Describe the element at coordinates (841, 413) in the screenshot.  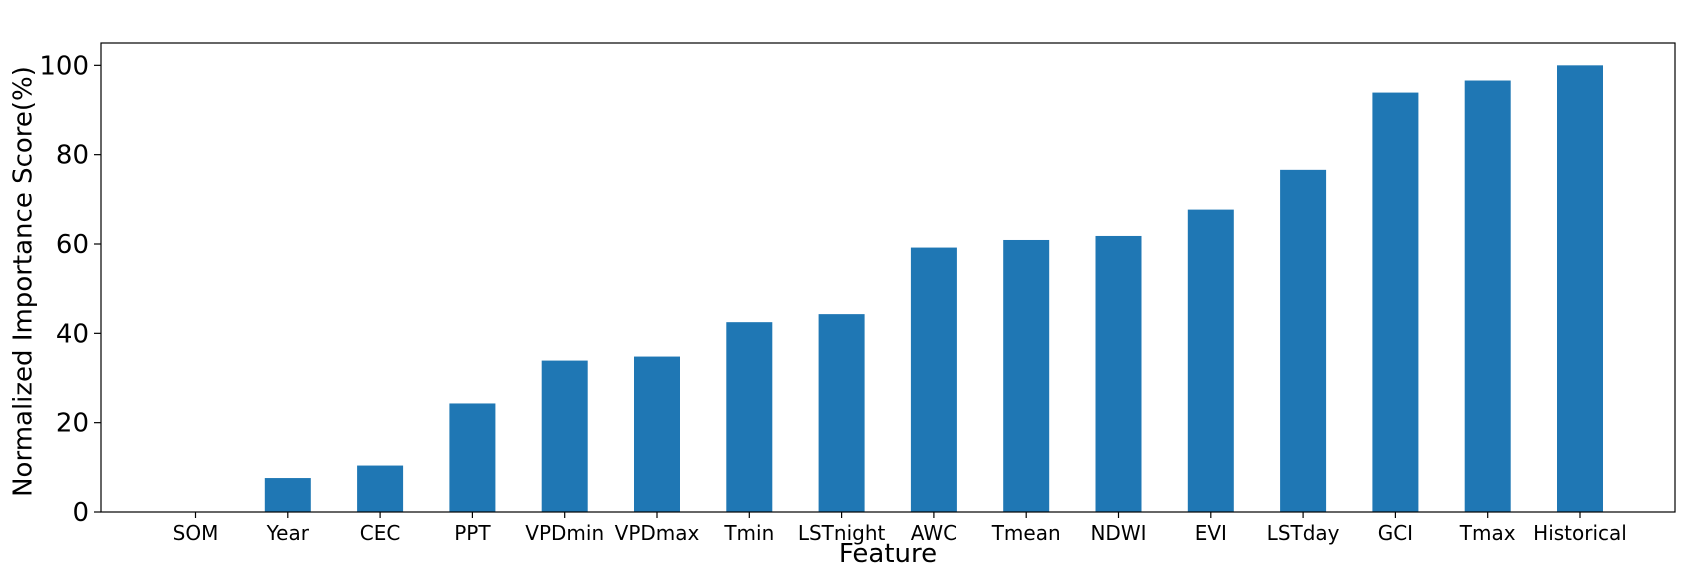
I see `bar-lstnight` at that location.